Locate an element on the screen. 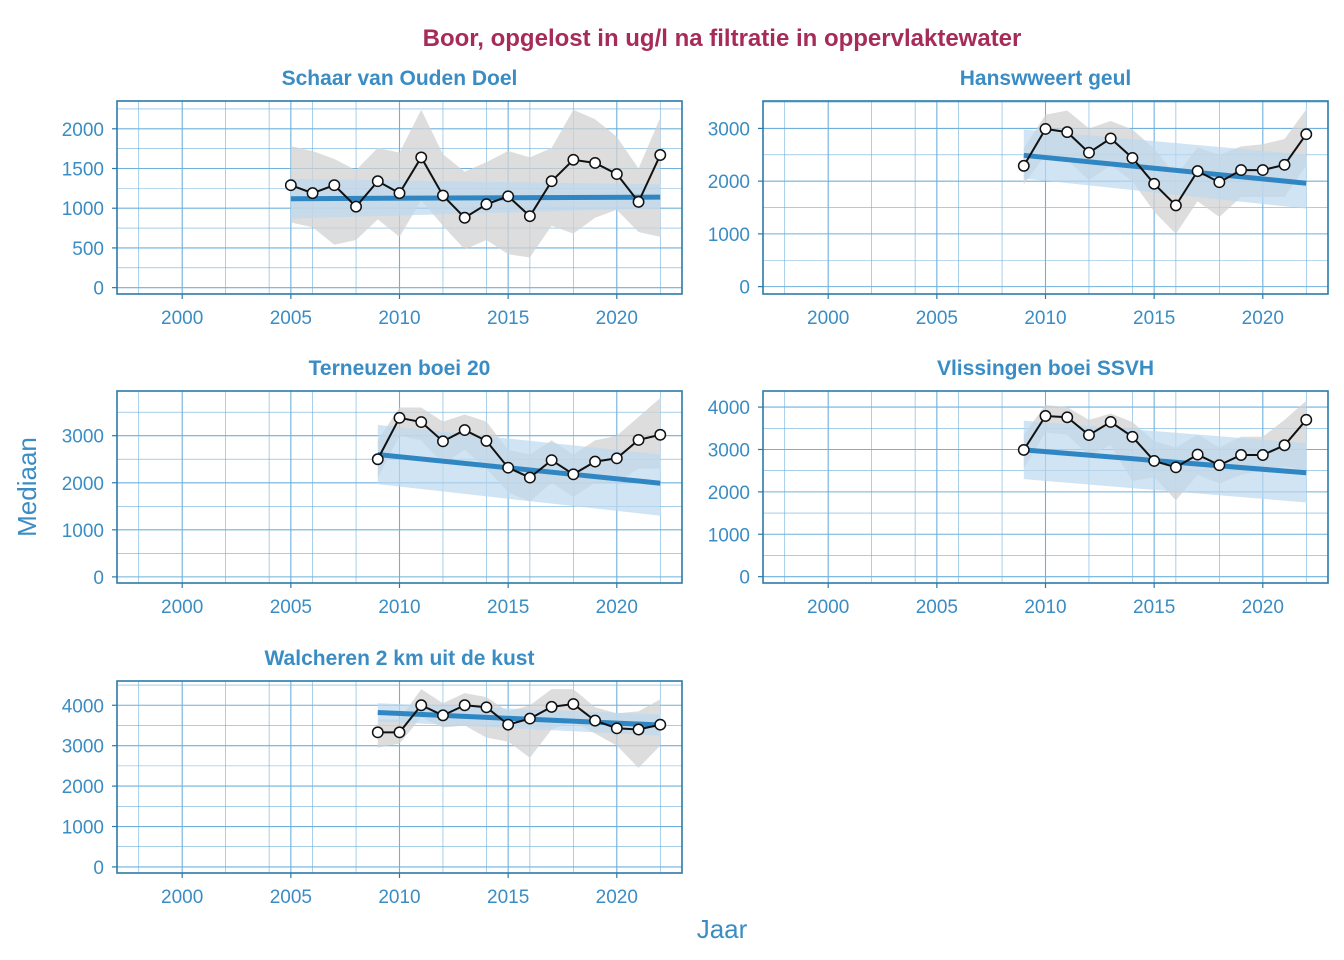  y-tick-label: 1500 is located at coordinates (83, 170).